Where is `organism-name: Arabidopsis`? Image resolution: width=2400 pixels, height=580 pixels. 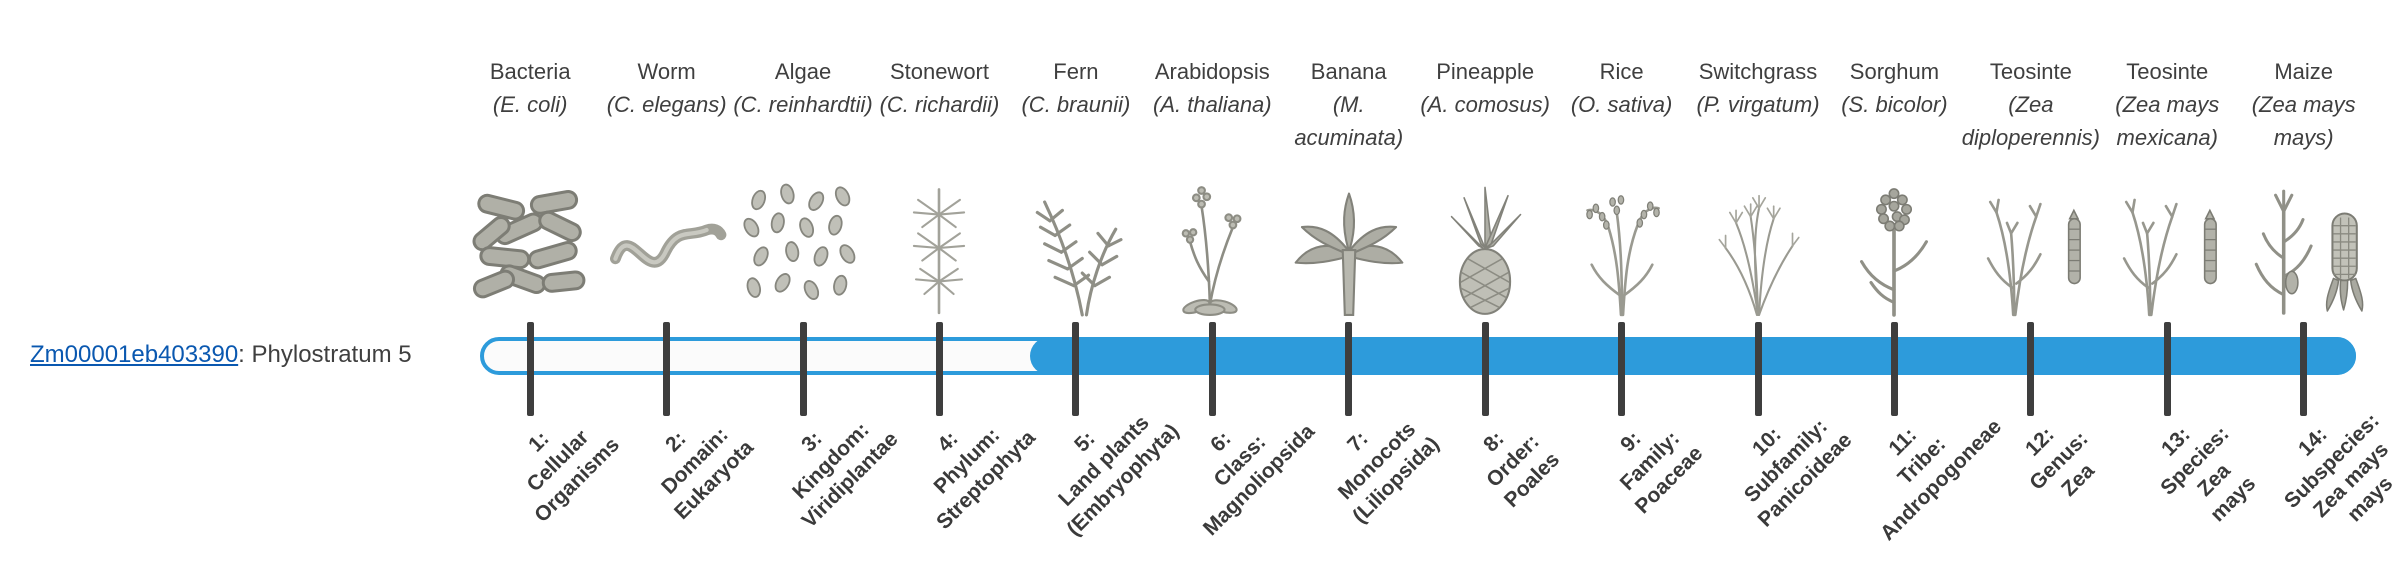 organism-name: Arabidopsis is located at coordinates (1212, 71).